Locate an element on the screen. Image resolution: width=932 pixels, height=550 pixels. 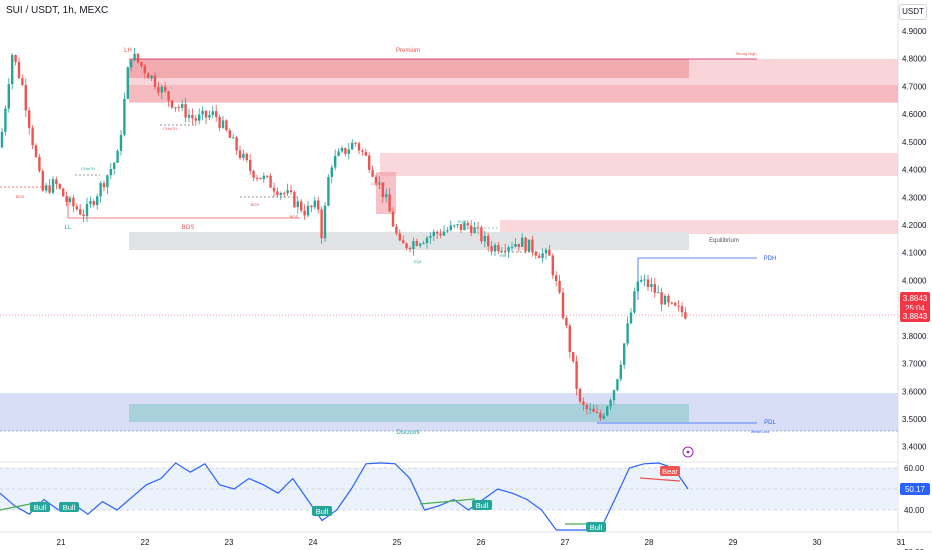
price-tag-value-2: 3.8843 is located at coordinates (915, 316).